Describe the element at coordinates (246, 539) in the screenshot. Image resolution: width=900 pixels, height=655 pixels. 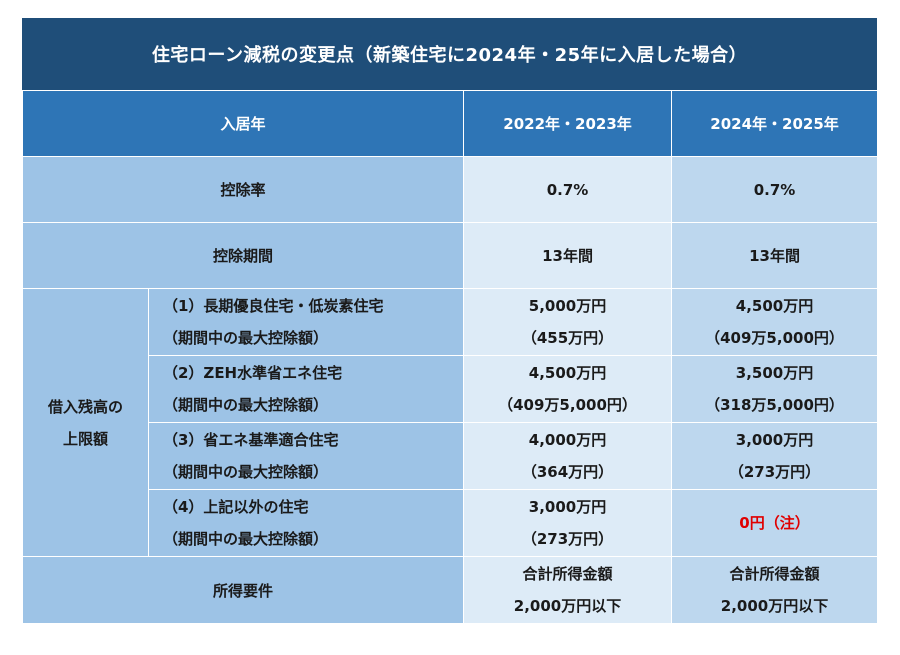
I see `sub-label-4-line2: （期間中の最大控除額）` at that location.